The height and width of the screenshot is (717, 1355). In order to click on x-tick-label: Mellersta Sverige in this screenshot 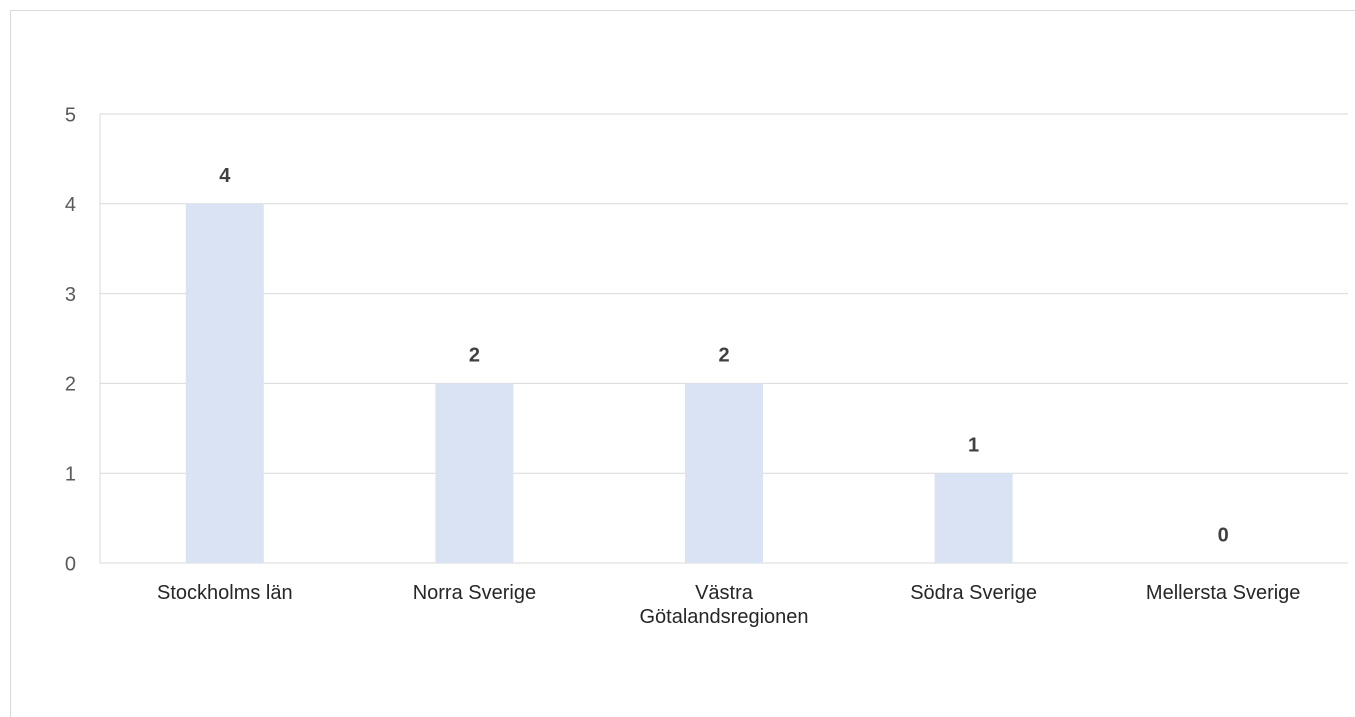, I will do `click(1223, 593)`.